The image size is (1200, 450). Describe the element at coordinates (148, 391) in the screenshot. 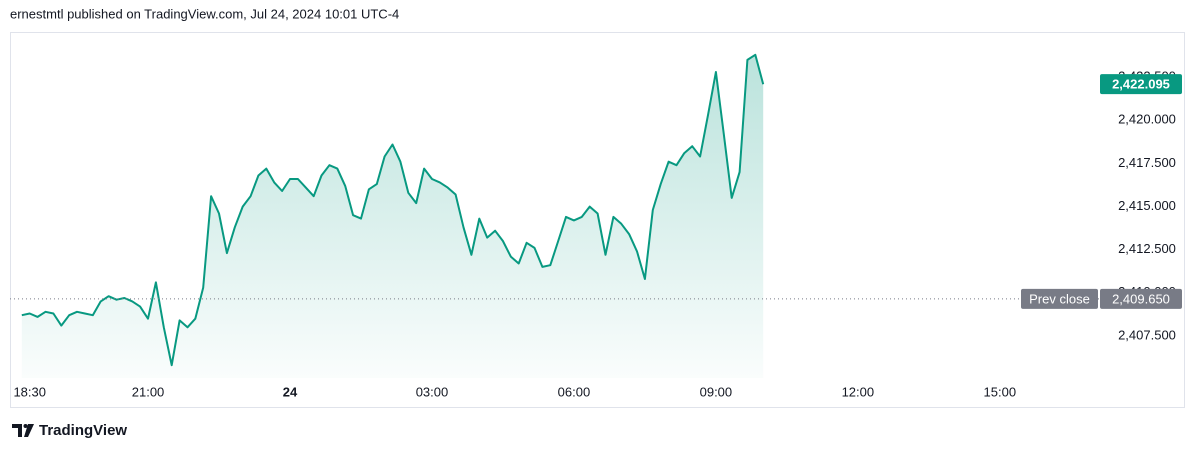

I see `x-tick-label: 21:00` at that location.